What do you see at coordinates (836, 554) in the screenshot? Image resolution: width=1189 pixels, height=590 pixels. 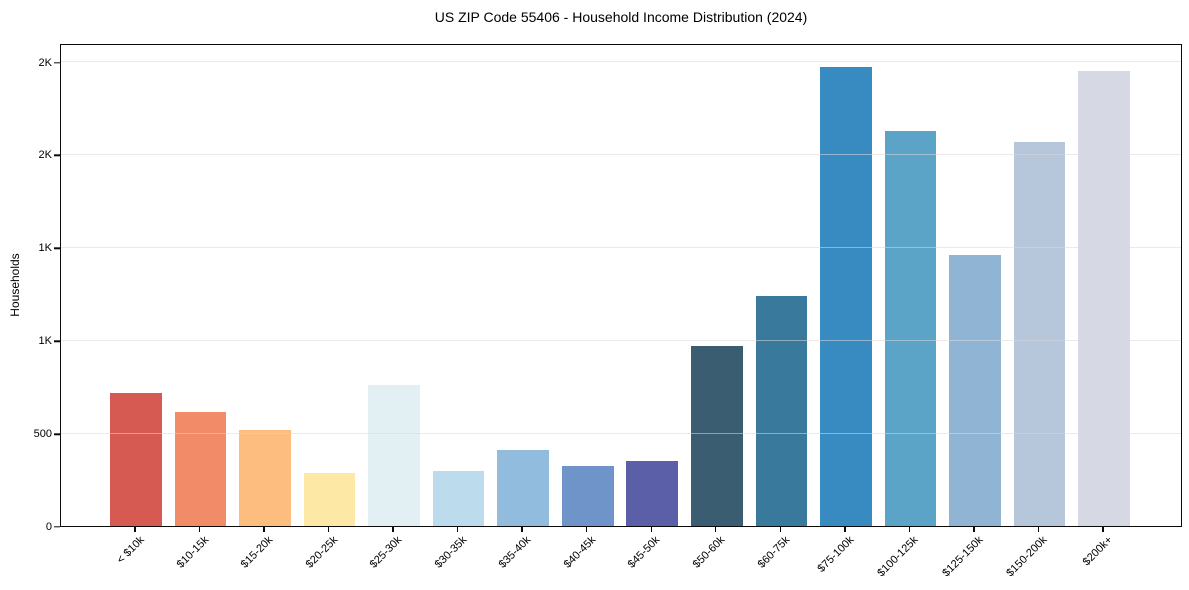 I see `x-tick-label: $75-100k` at bounding box center [836, 554].